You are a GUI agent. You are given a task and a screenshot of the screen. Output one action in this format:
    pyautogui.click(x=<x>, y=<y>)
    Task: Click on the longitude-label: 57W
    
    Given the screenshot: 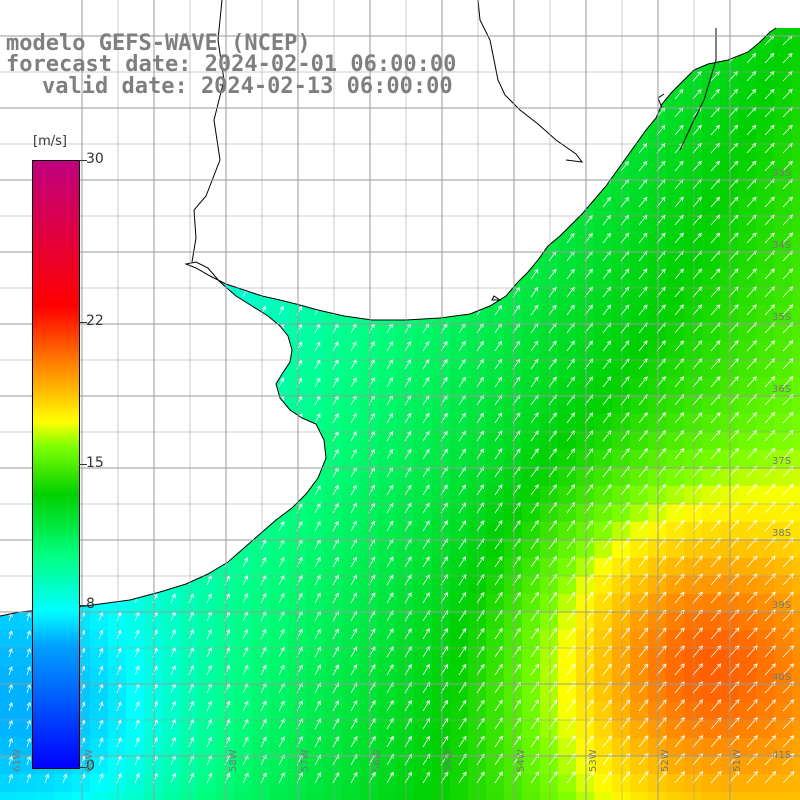 What is the action you would take?
    pyautogui.click(x=305, y=760)
    